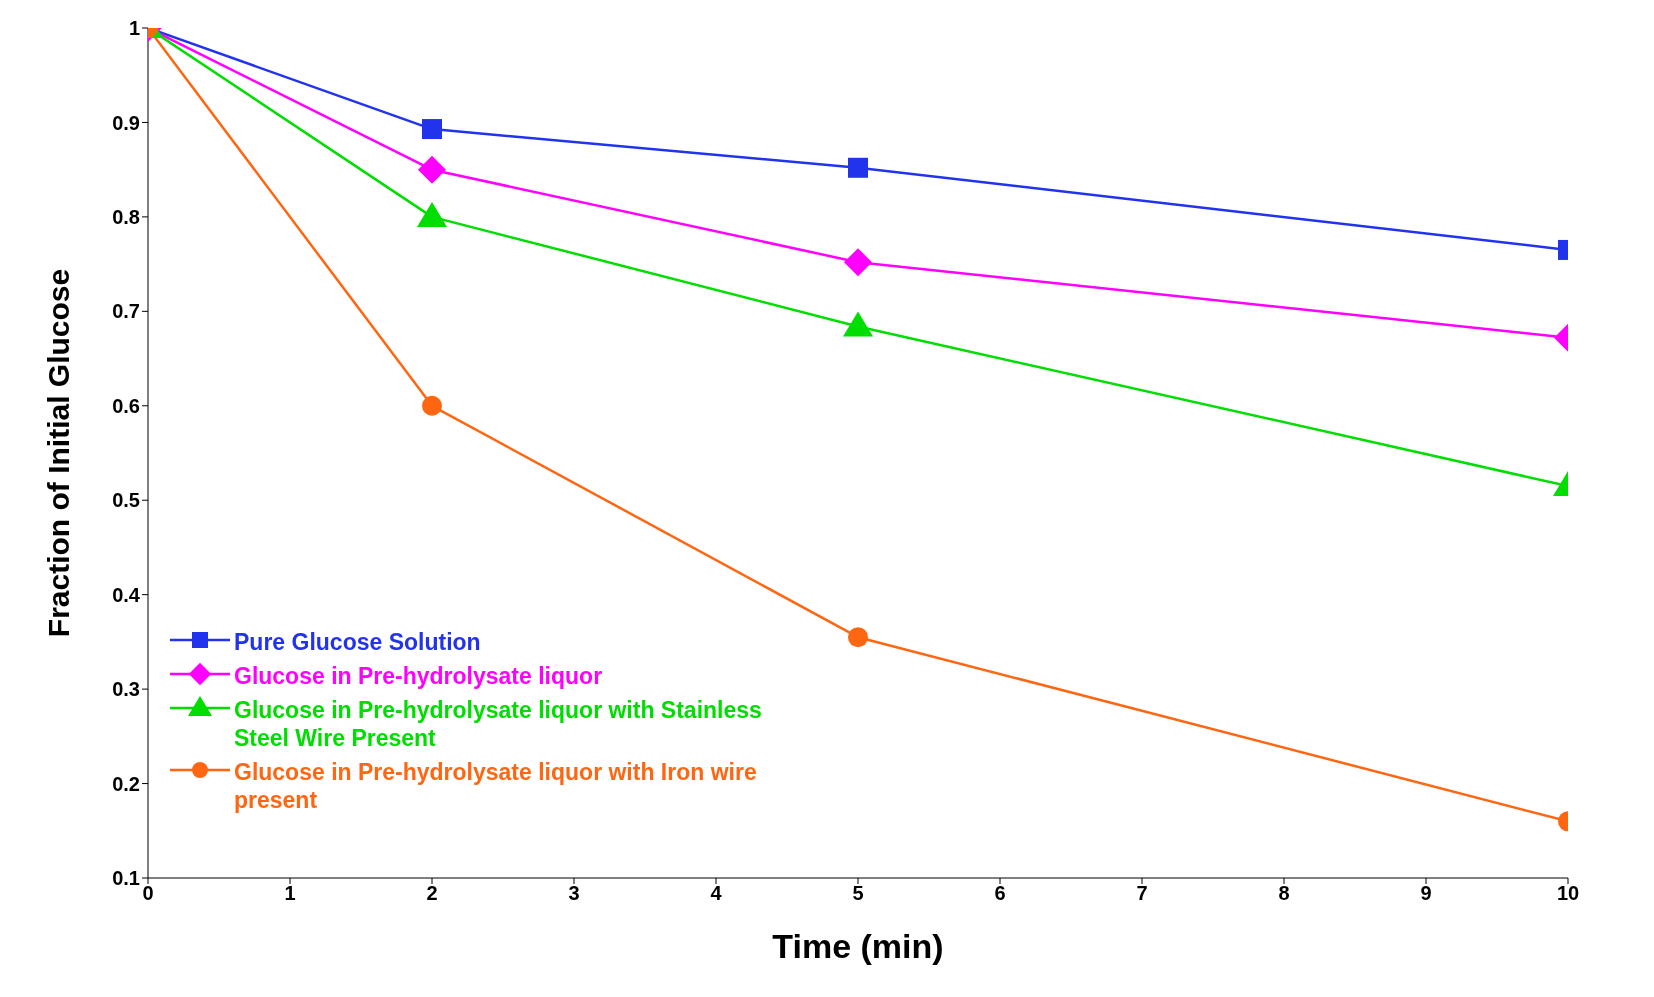 The width and height of the screenshot is (1654, 997). I want to click on x-tick-label: 7, so click(1142, 893).